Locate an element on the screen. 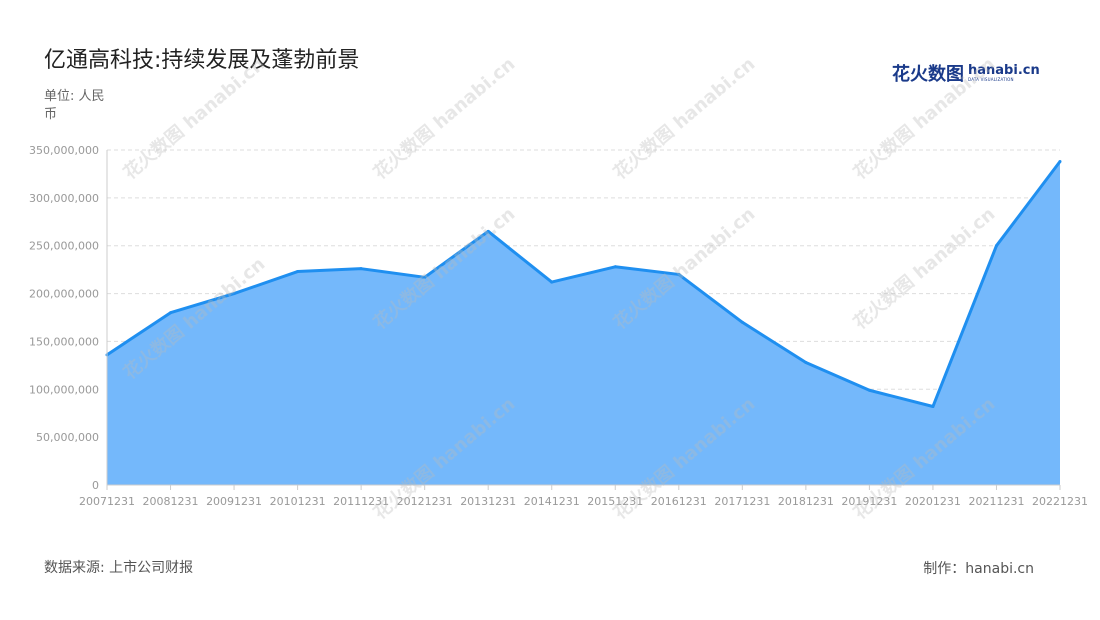 The width and height of the screenshot is (1100, 620). x-tick-label: 20211231 is located at coordinates (996, 501).